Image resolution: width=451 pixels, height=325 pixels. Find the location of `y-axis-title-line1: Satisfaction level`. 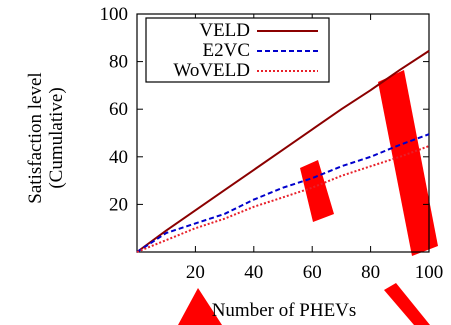

y-axis-title-line1: Satisfaction level is located at coordinates (35, 137).